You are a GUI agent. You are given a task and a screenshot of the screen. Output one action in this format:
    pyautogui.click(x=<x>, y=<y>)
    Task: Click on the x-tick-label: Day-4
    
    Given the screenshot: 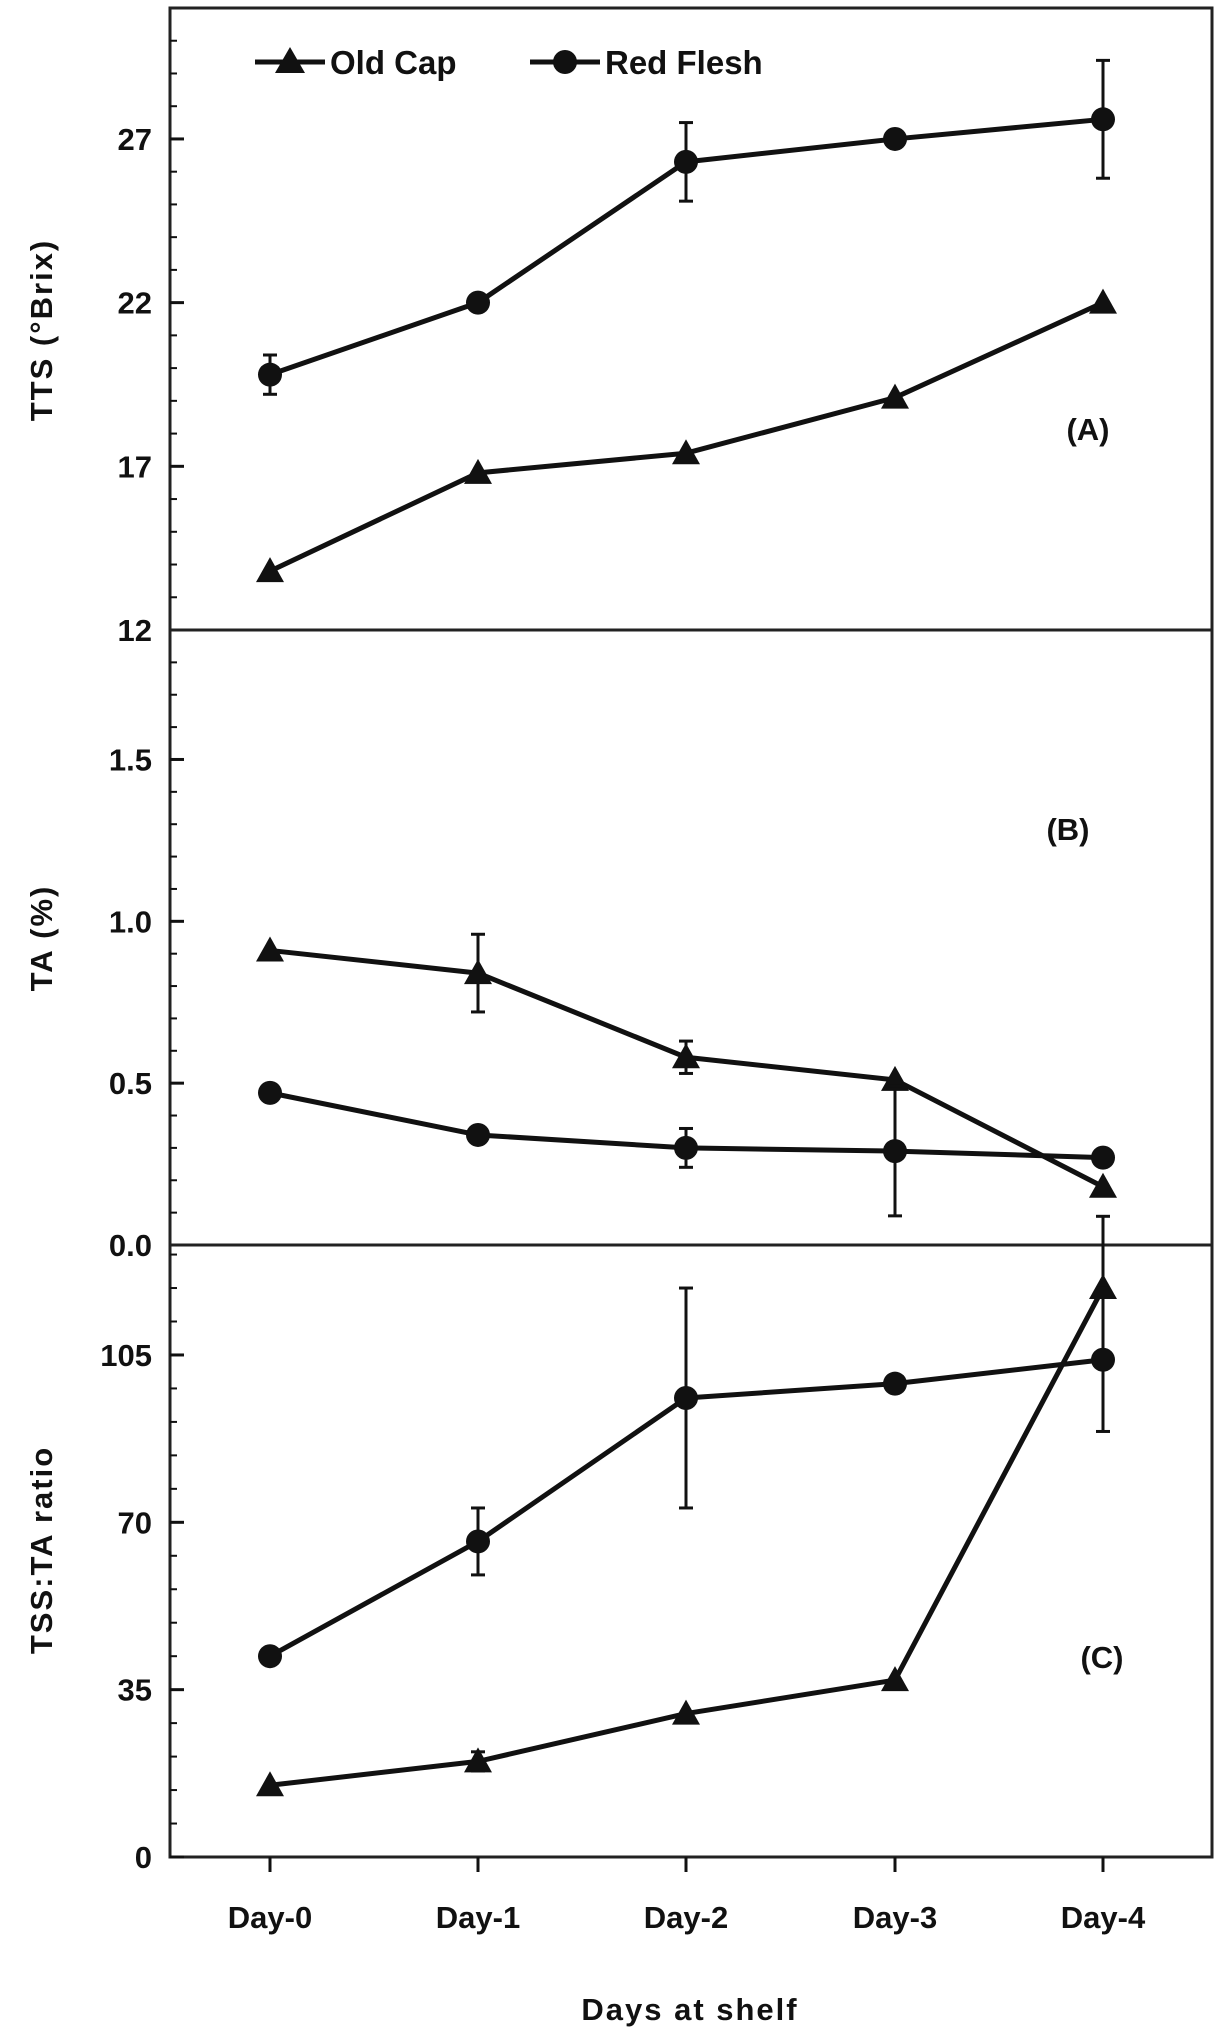 What is the action you would take?
    pyautogui.click(x=1103, y=1917)
    